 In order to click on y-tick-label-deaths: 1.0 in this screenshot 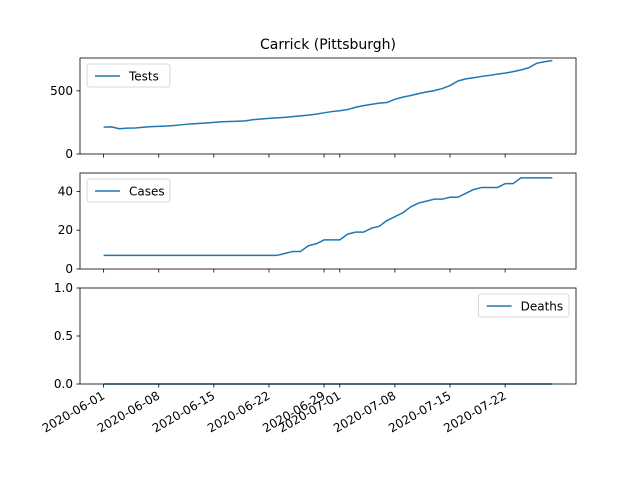, I will do `click(63, 288)`.